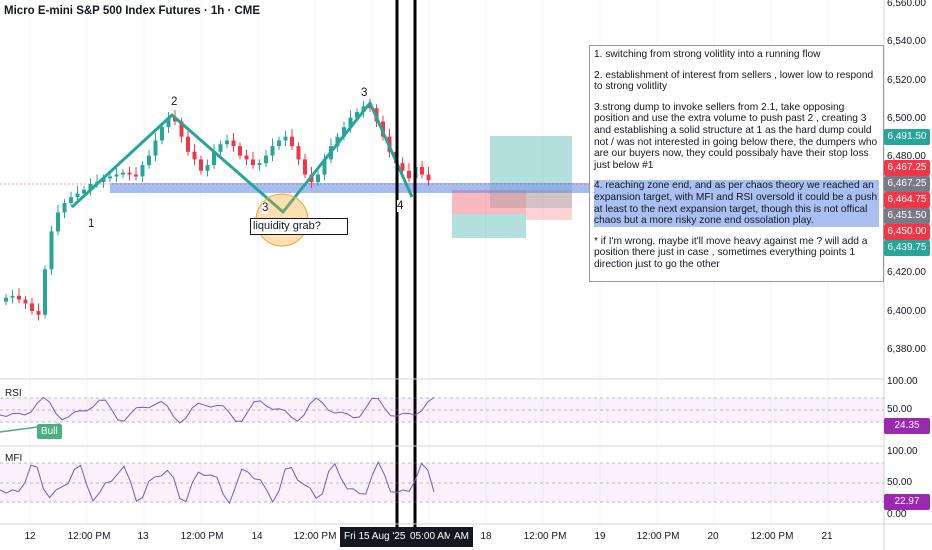 The height and width of the screenshot is (550, 932). What do you see at coordinates (906, 80) in the screenshot?
I see `price-tick: 6,520.00` at bounding box center [906, 80].